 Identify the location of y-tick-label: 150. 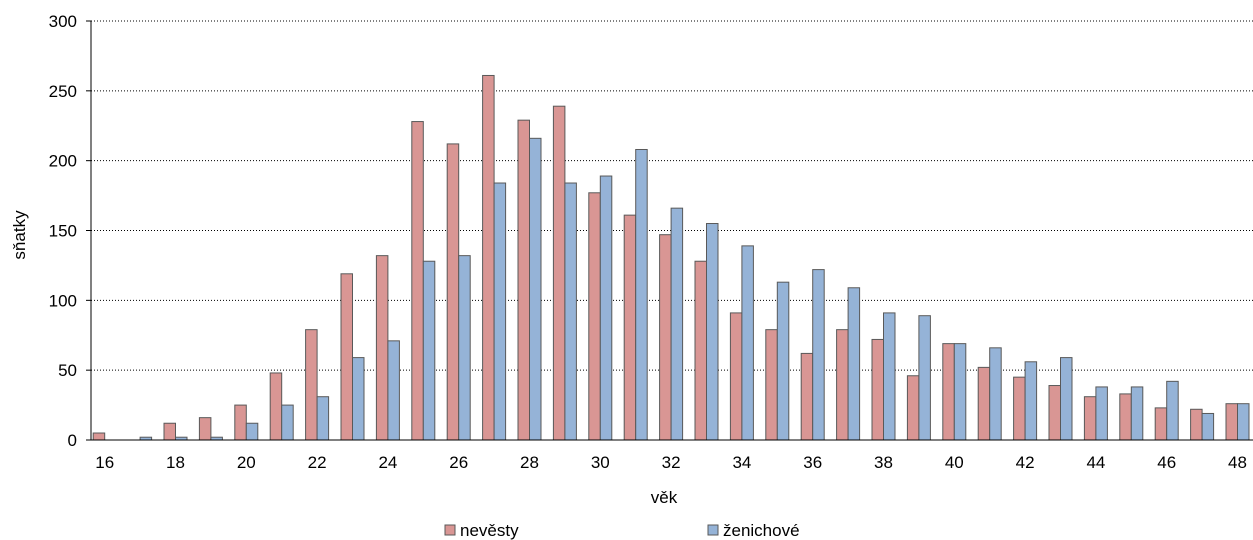
(63, 231).